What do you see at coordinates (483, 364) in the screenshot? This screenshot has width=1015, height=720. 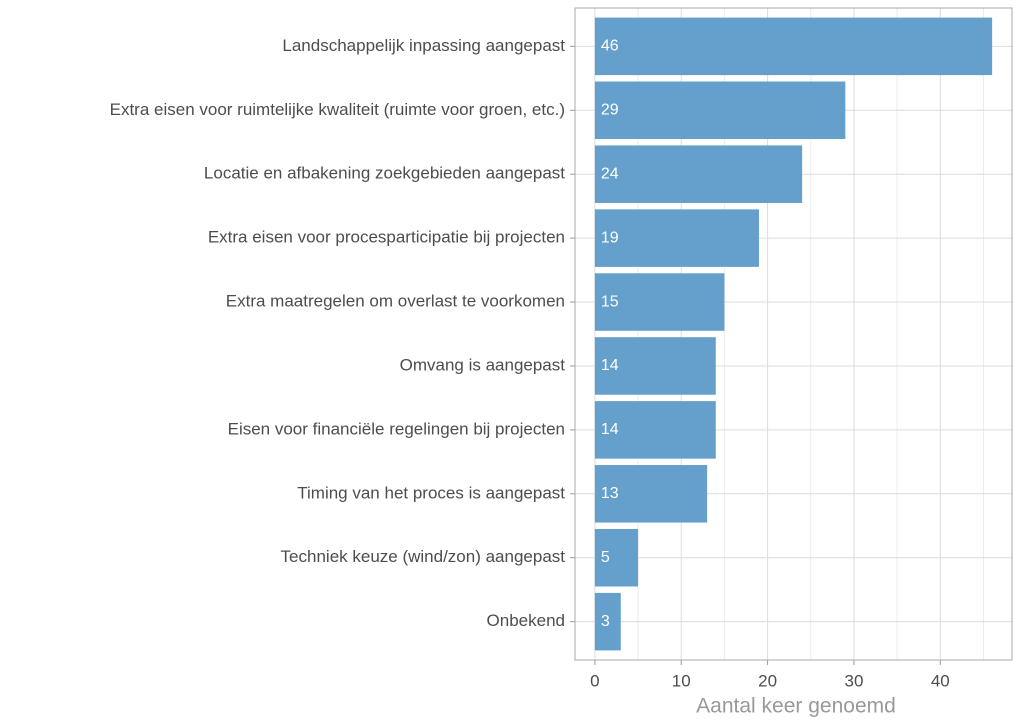 I see `y-tick-label: Omvang is aangepast` at bounding box center [483, 364].